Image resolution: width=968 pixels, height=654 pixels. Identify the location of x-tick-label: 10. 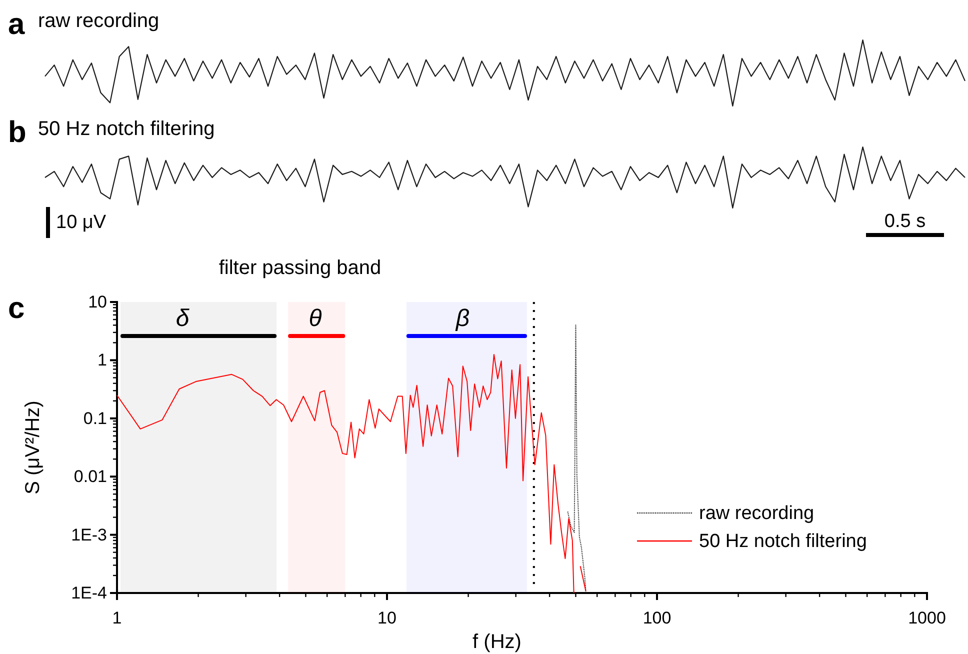
(387, 618).